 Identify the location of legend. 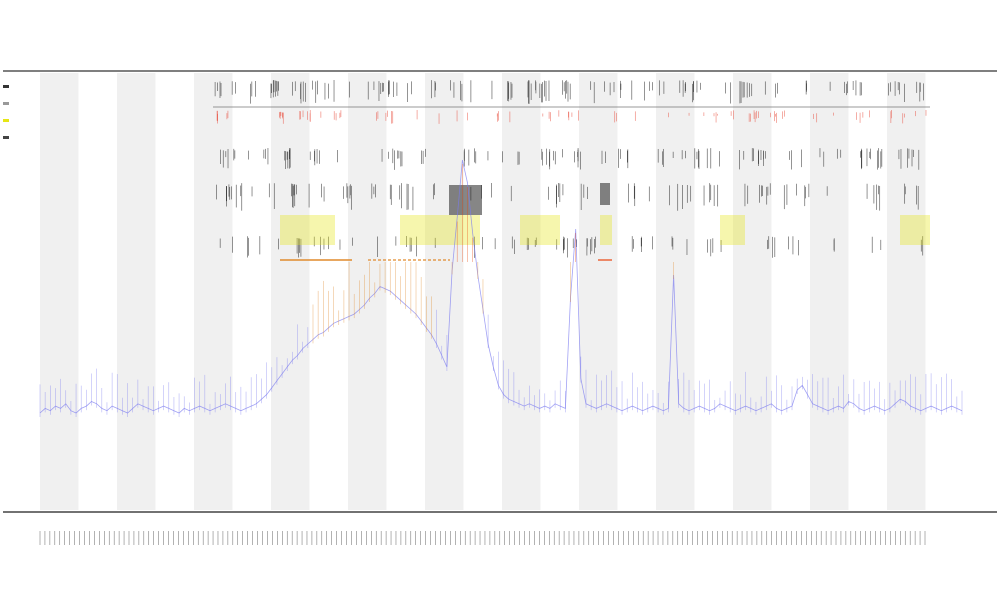
(6, 112).